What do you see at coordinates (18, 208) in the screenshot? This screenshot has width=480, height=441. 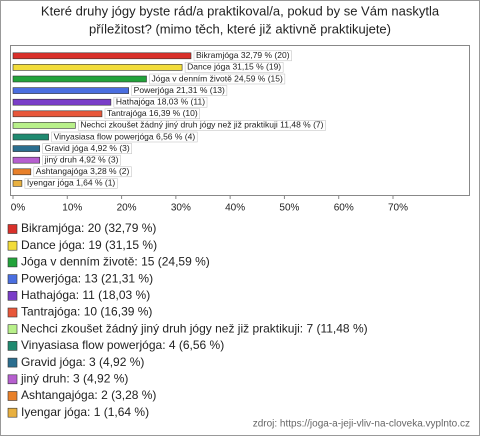 I see `x-tick-label: 0%` at bounding box center [18, 208].